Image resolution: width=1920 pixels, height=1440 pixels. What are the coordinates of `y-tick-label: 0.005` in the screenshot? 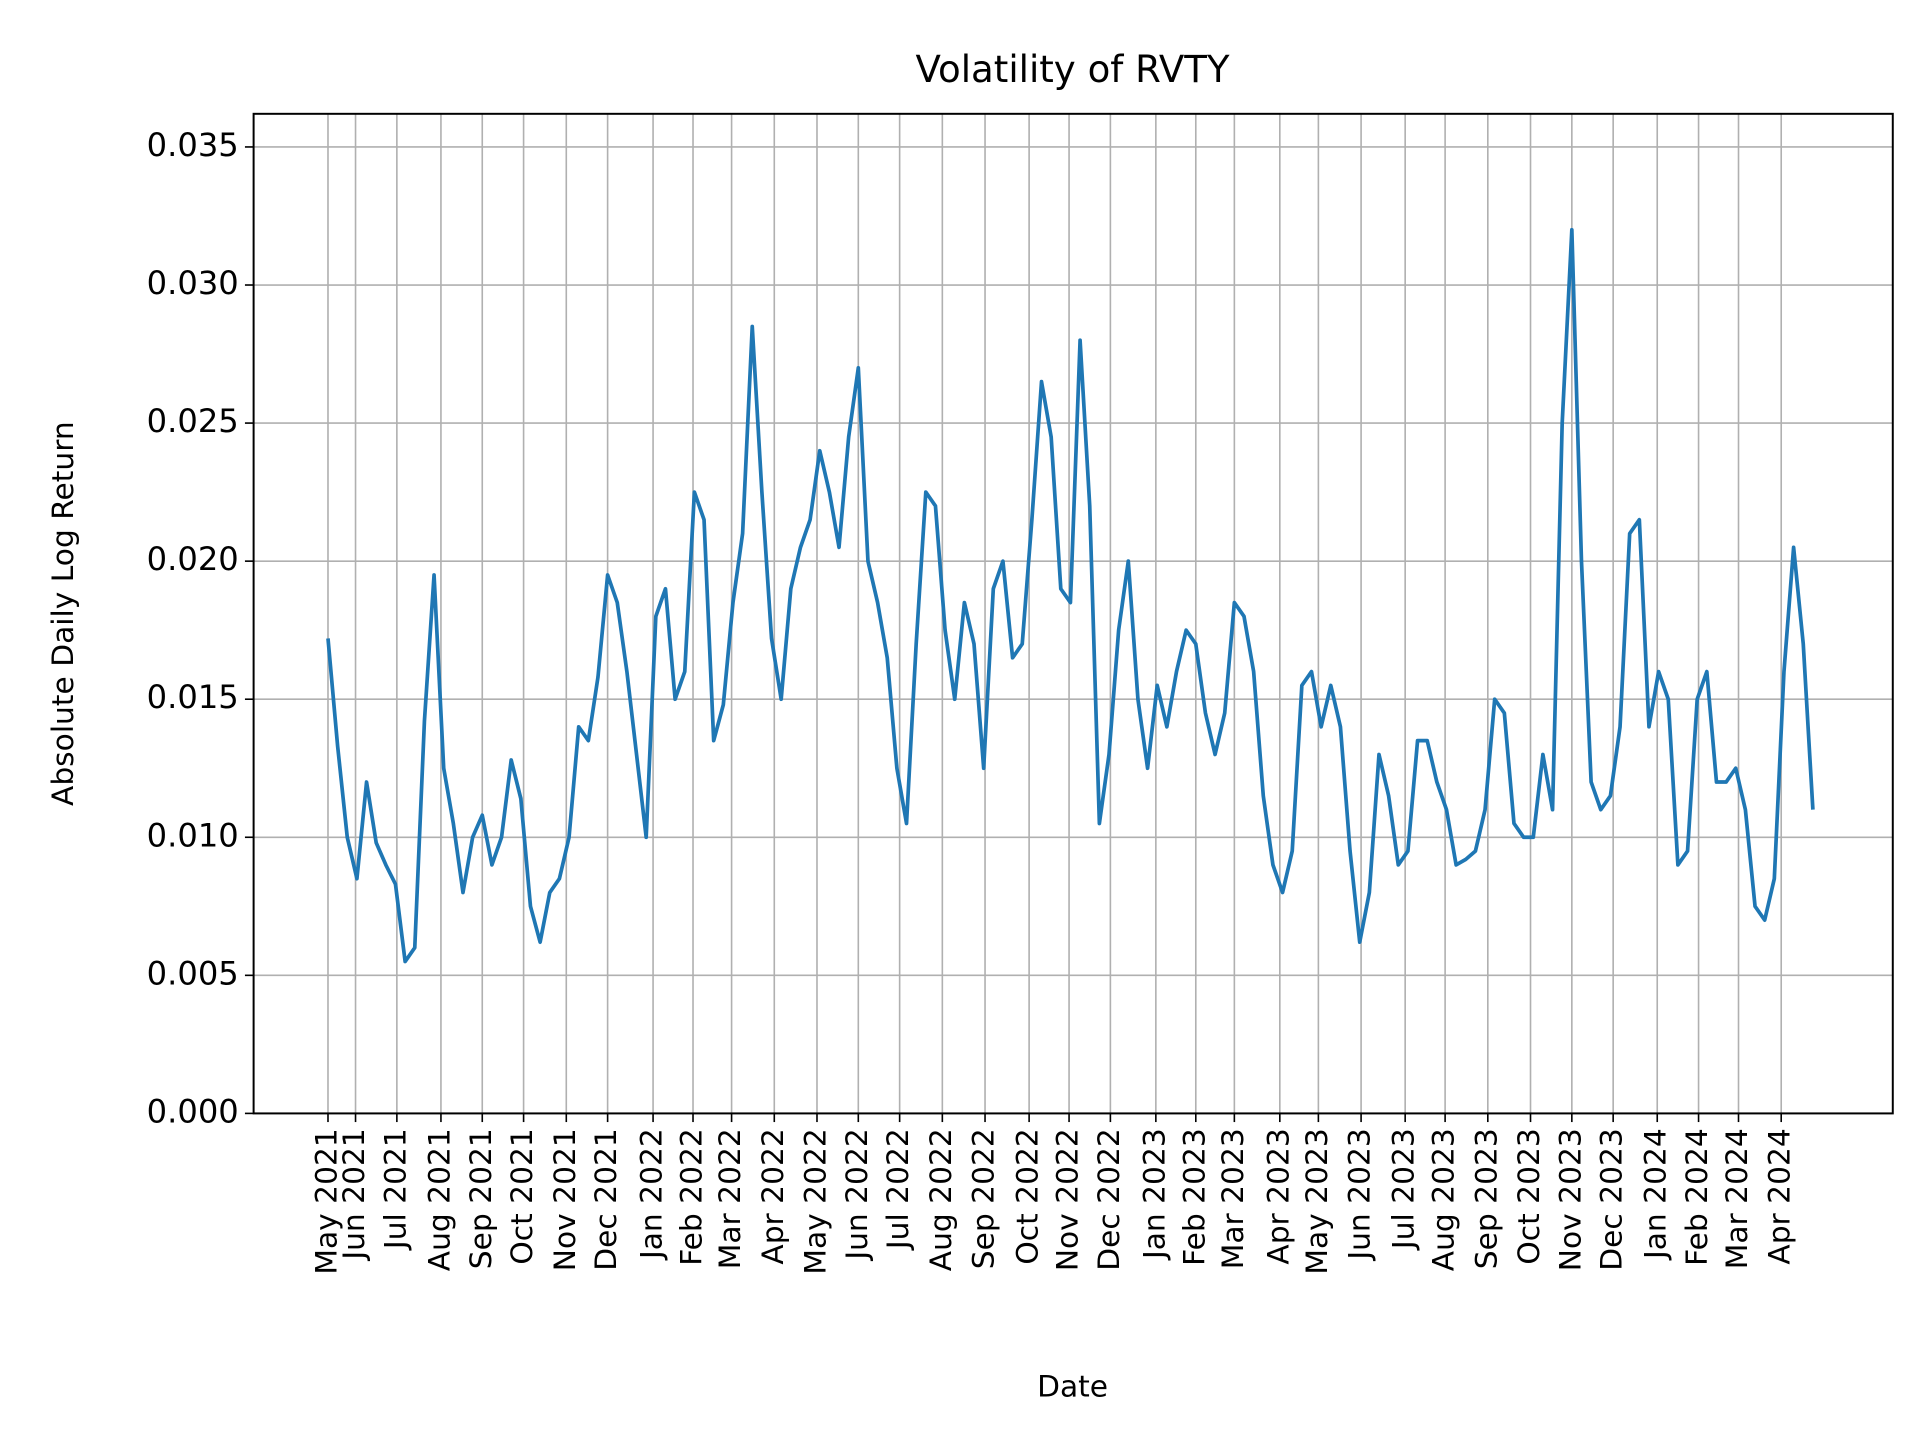 It's located at (193, 973).